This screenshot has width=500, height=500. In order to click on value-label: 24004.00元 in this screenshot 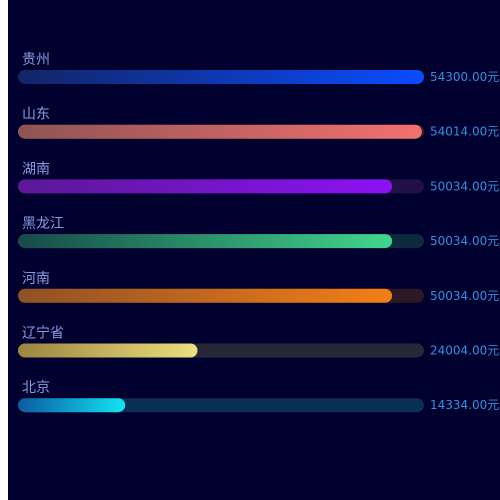, I will do `click(464, 351)`.